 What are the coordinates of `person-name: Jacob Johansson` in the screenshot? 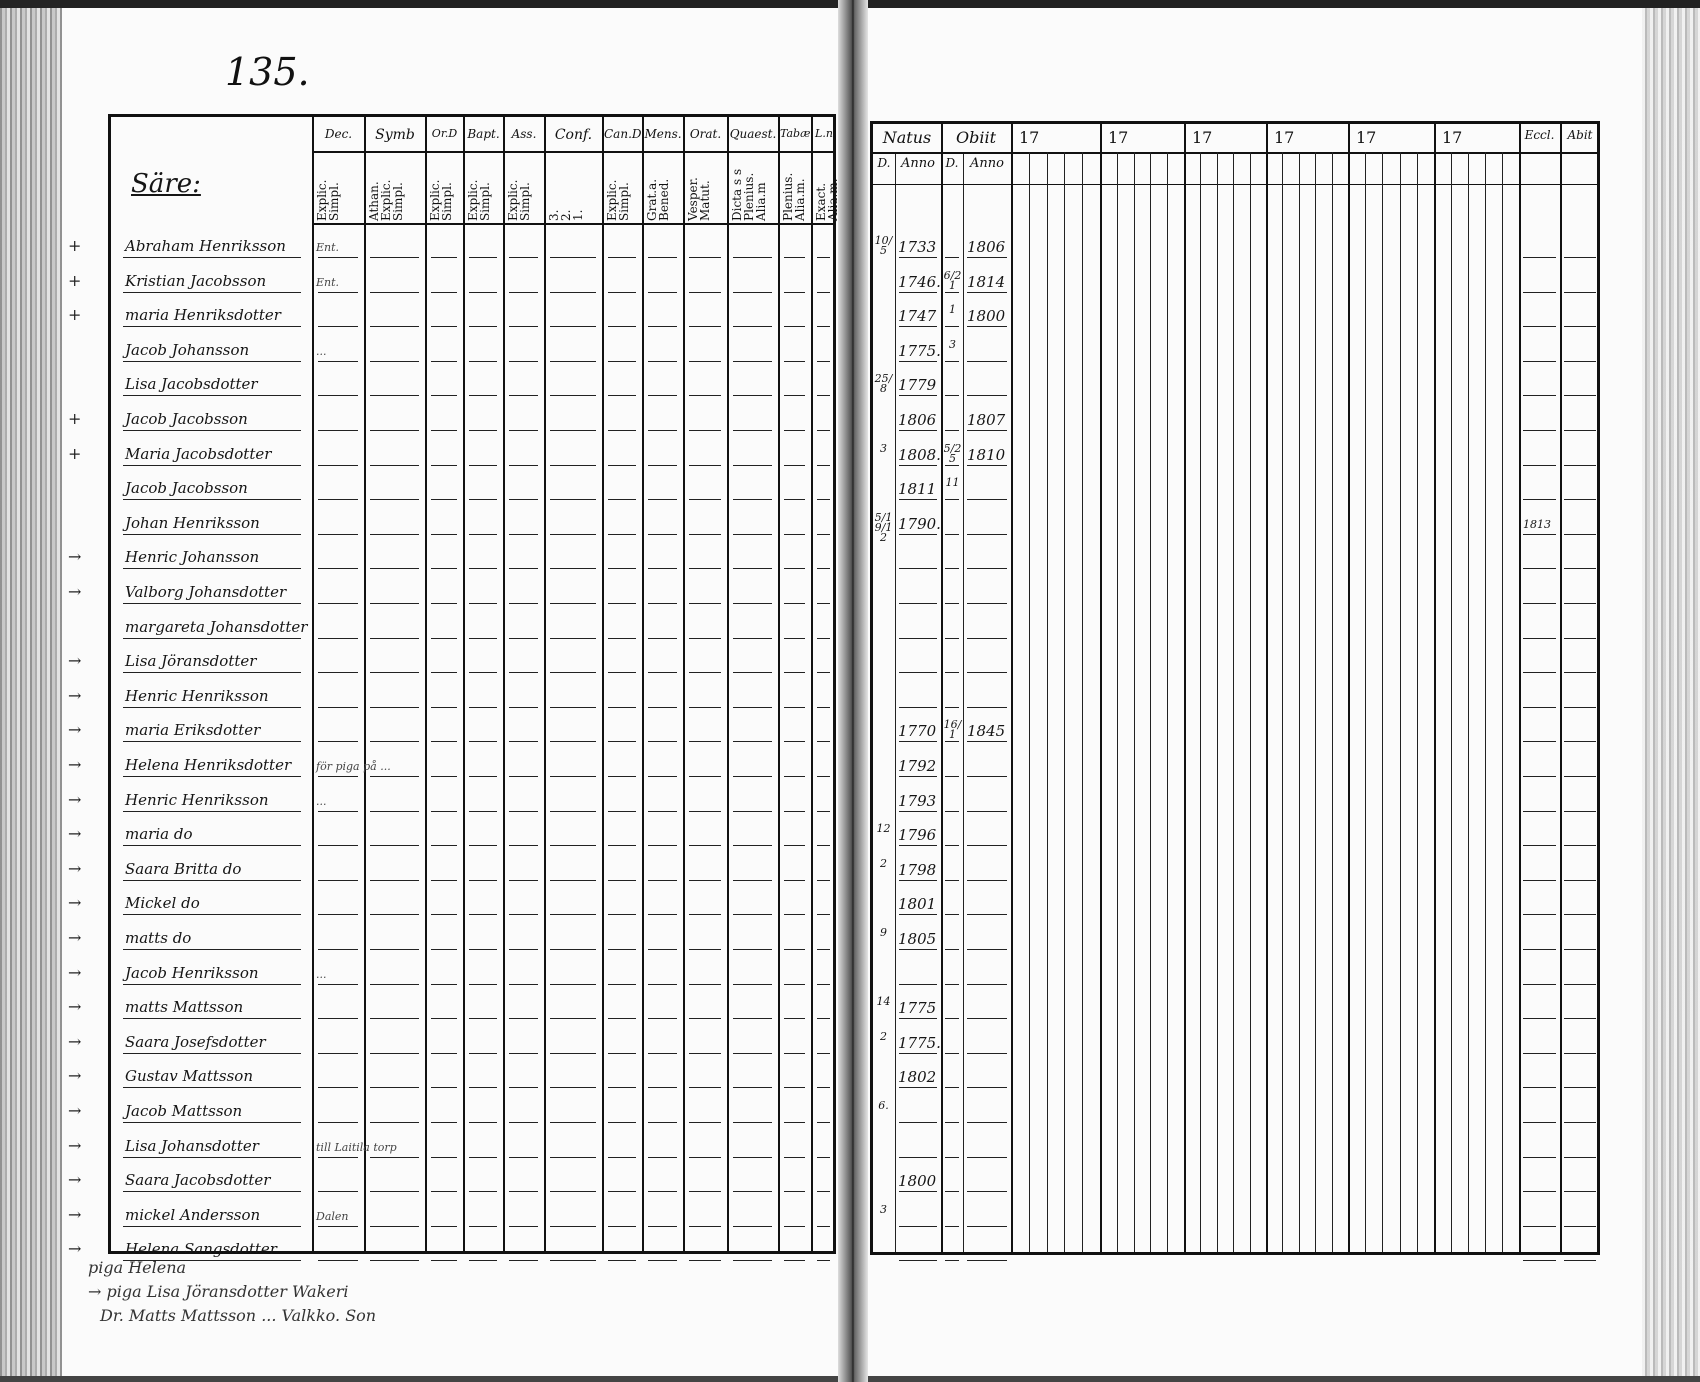 It's located at (187, 349).